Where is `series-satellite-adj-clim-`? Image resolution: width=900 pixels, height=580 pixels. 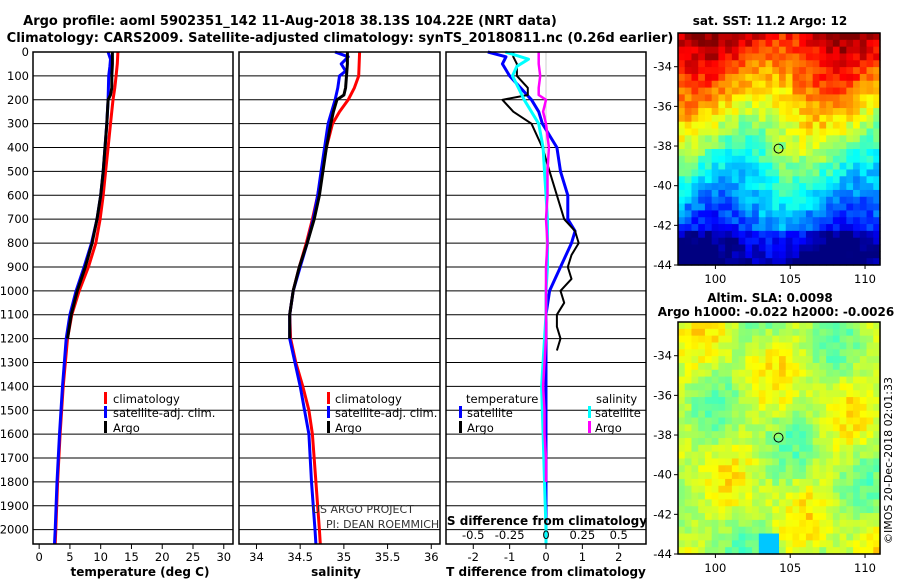
series-satellite-adj-clim- is located at coordinates (319, 297).